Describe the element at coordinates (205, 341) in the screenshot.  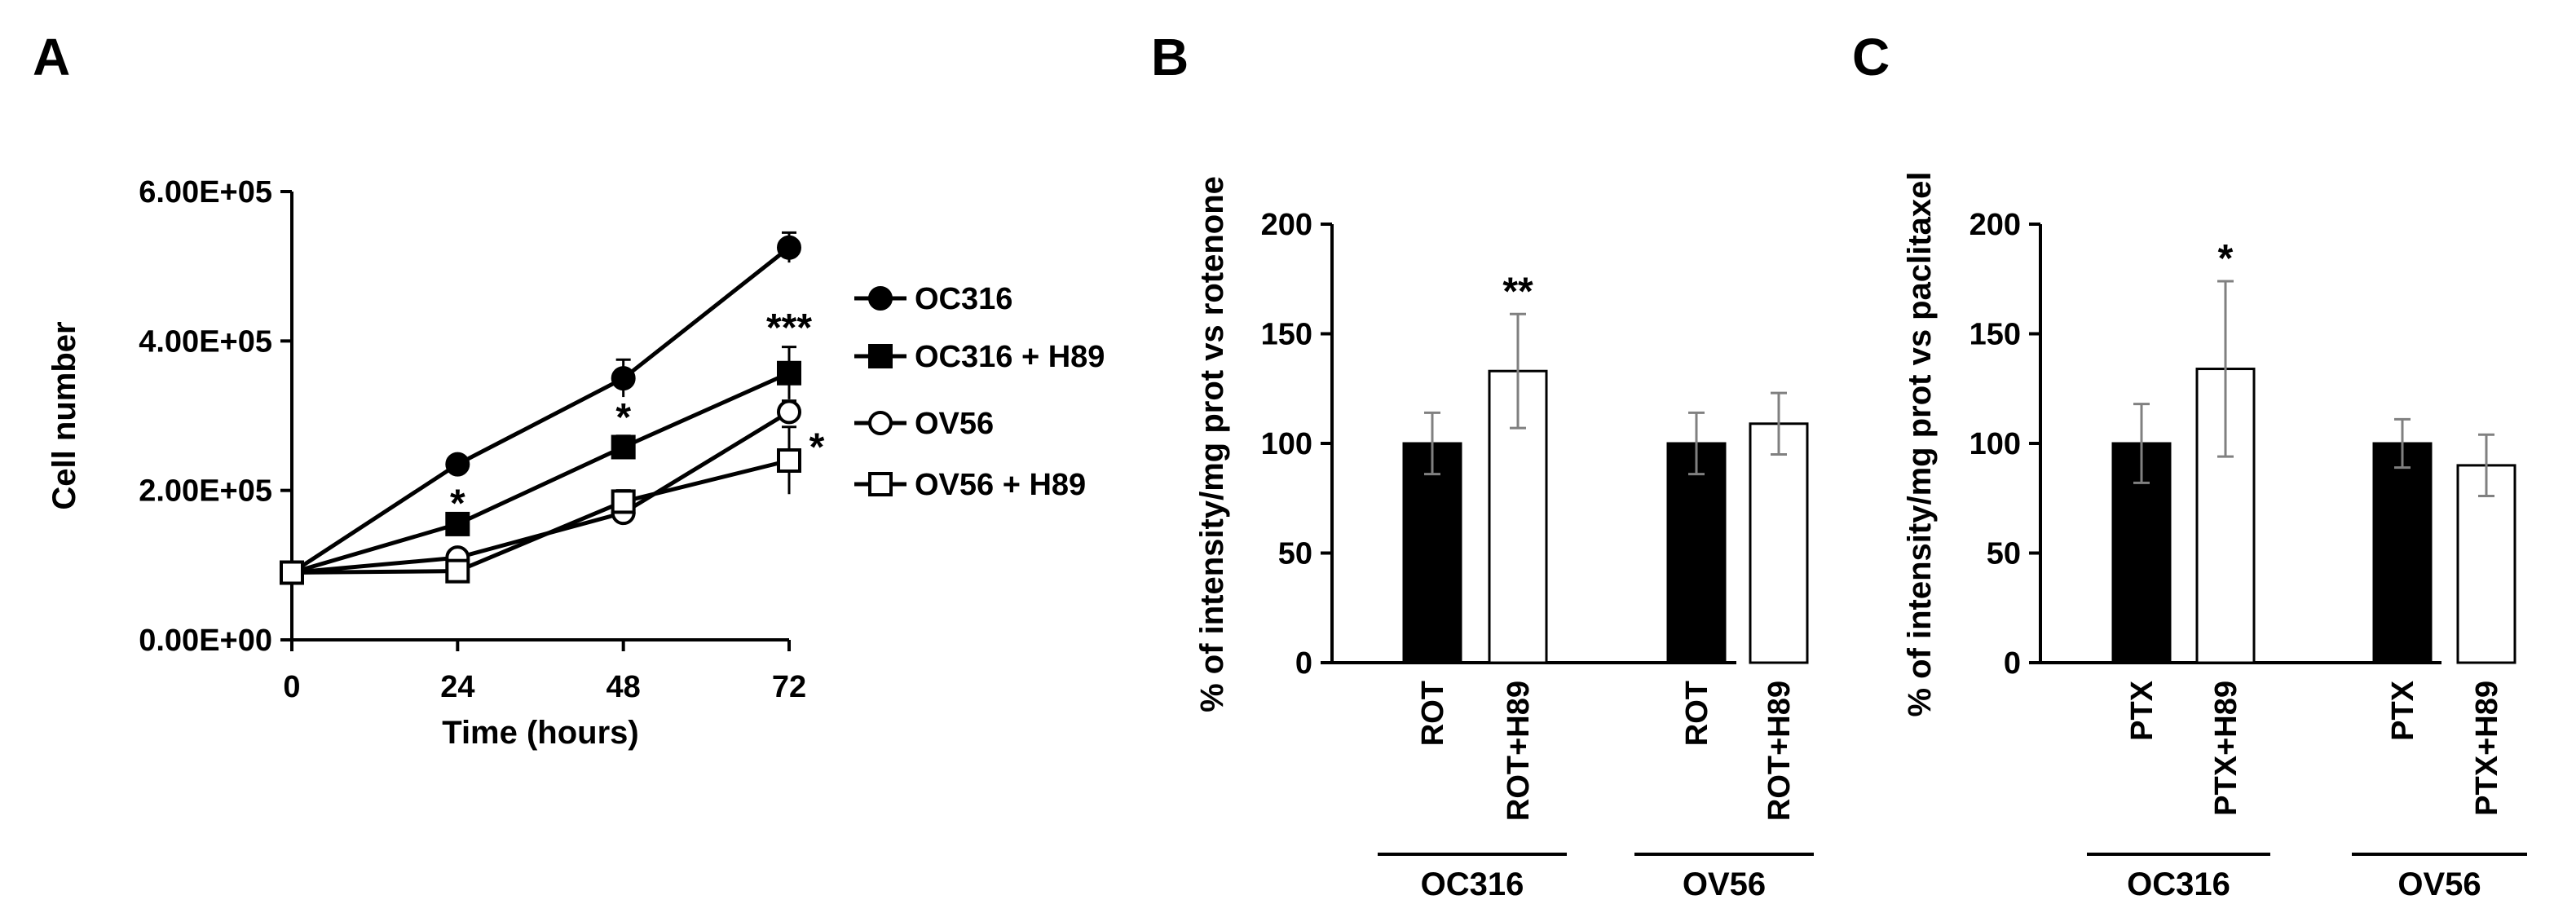
I see `y-tick-label: 4.00E+05` at that location.